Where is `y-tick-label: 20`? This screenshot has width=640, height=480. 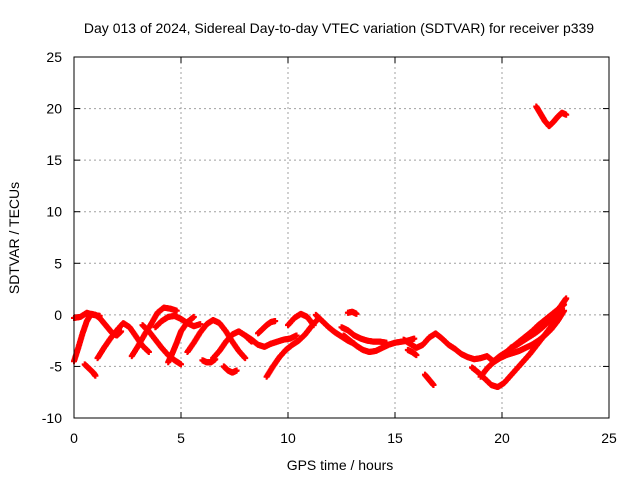
y-tick-label: 20 is located at coordinates (54, 109).